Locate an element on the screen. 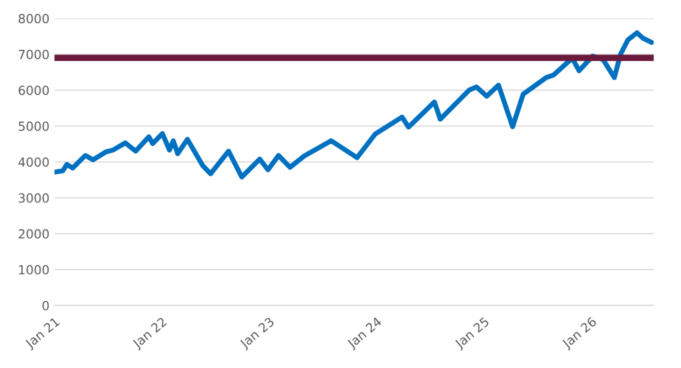  x-tick-label: Jan 23 is located at coordinates (257, 333).